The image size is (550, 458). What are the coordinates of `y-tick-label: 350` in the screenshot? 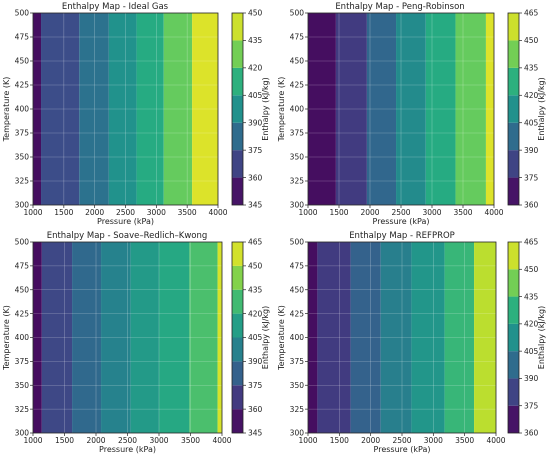 It's located at (297, 385).